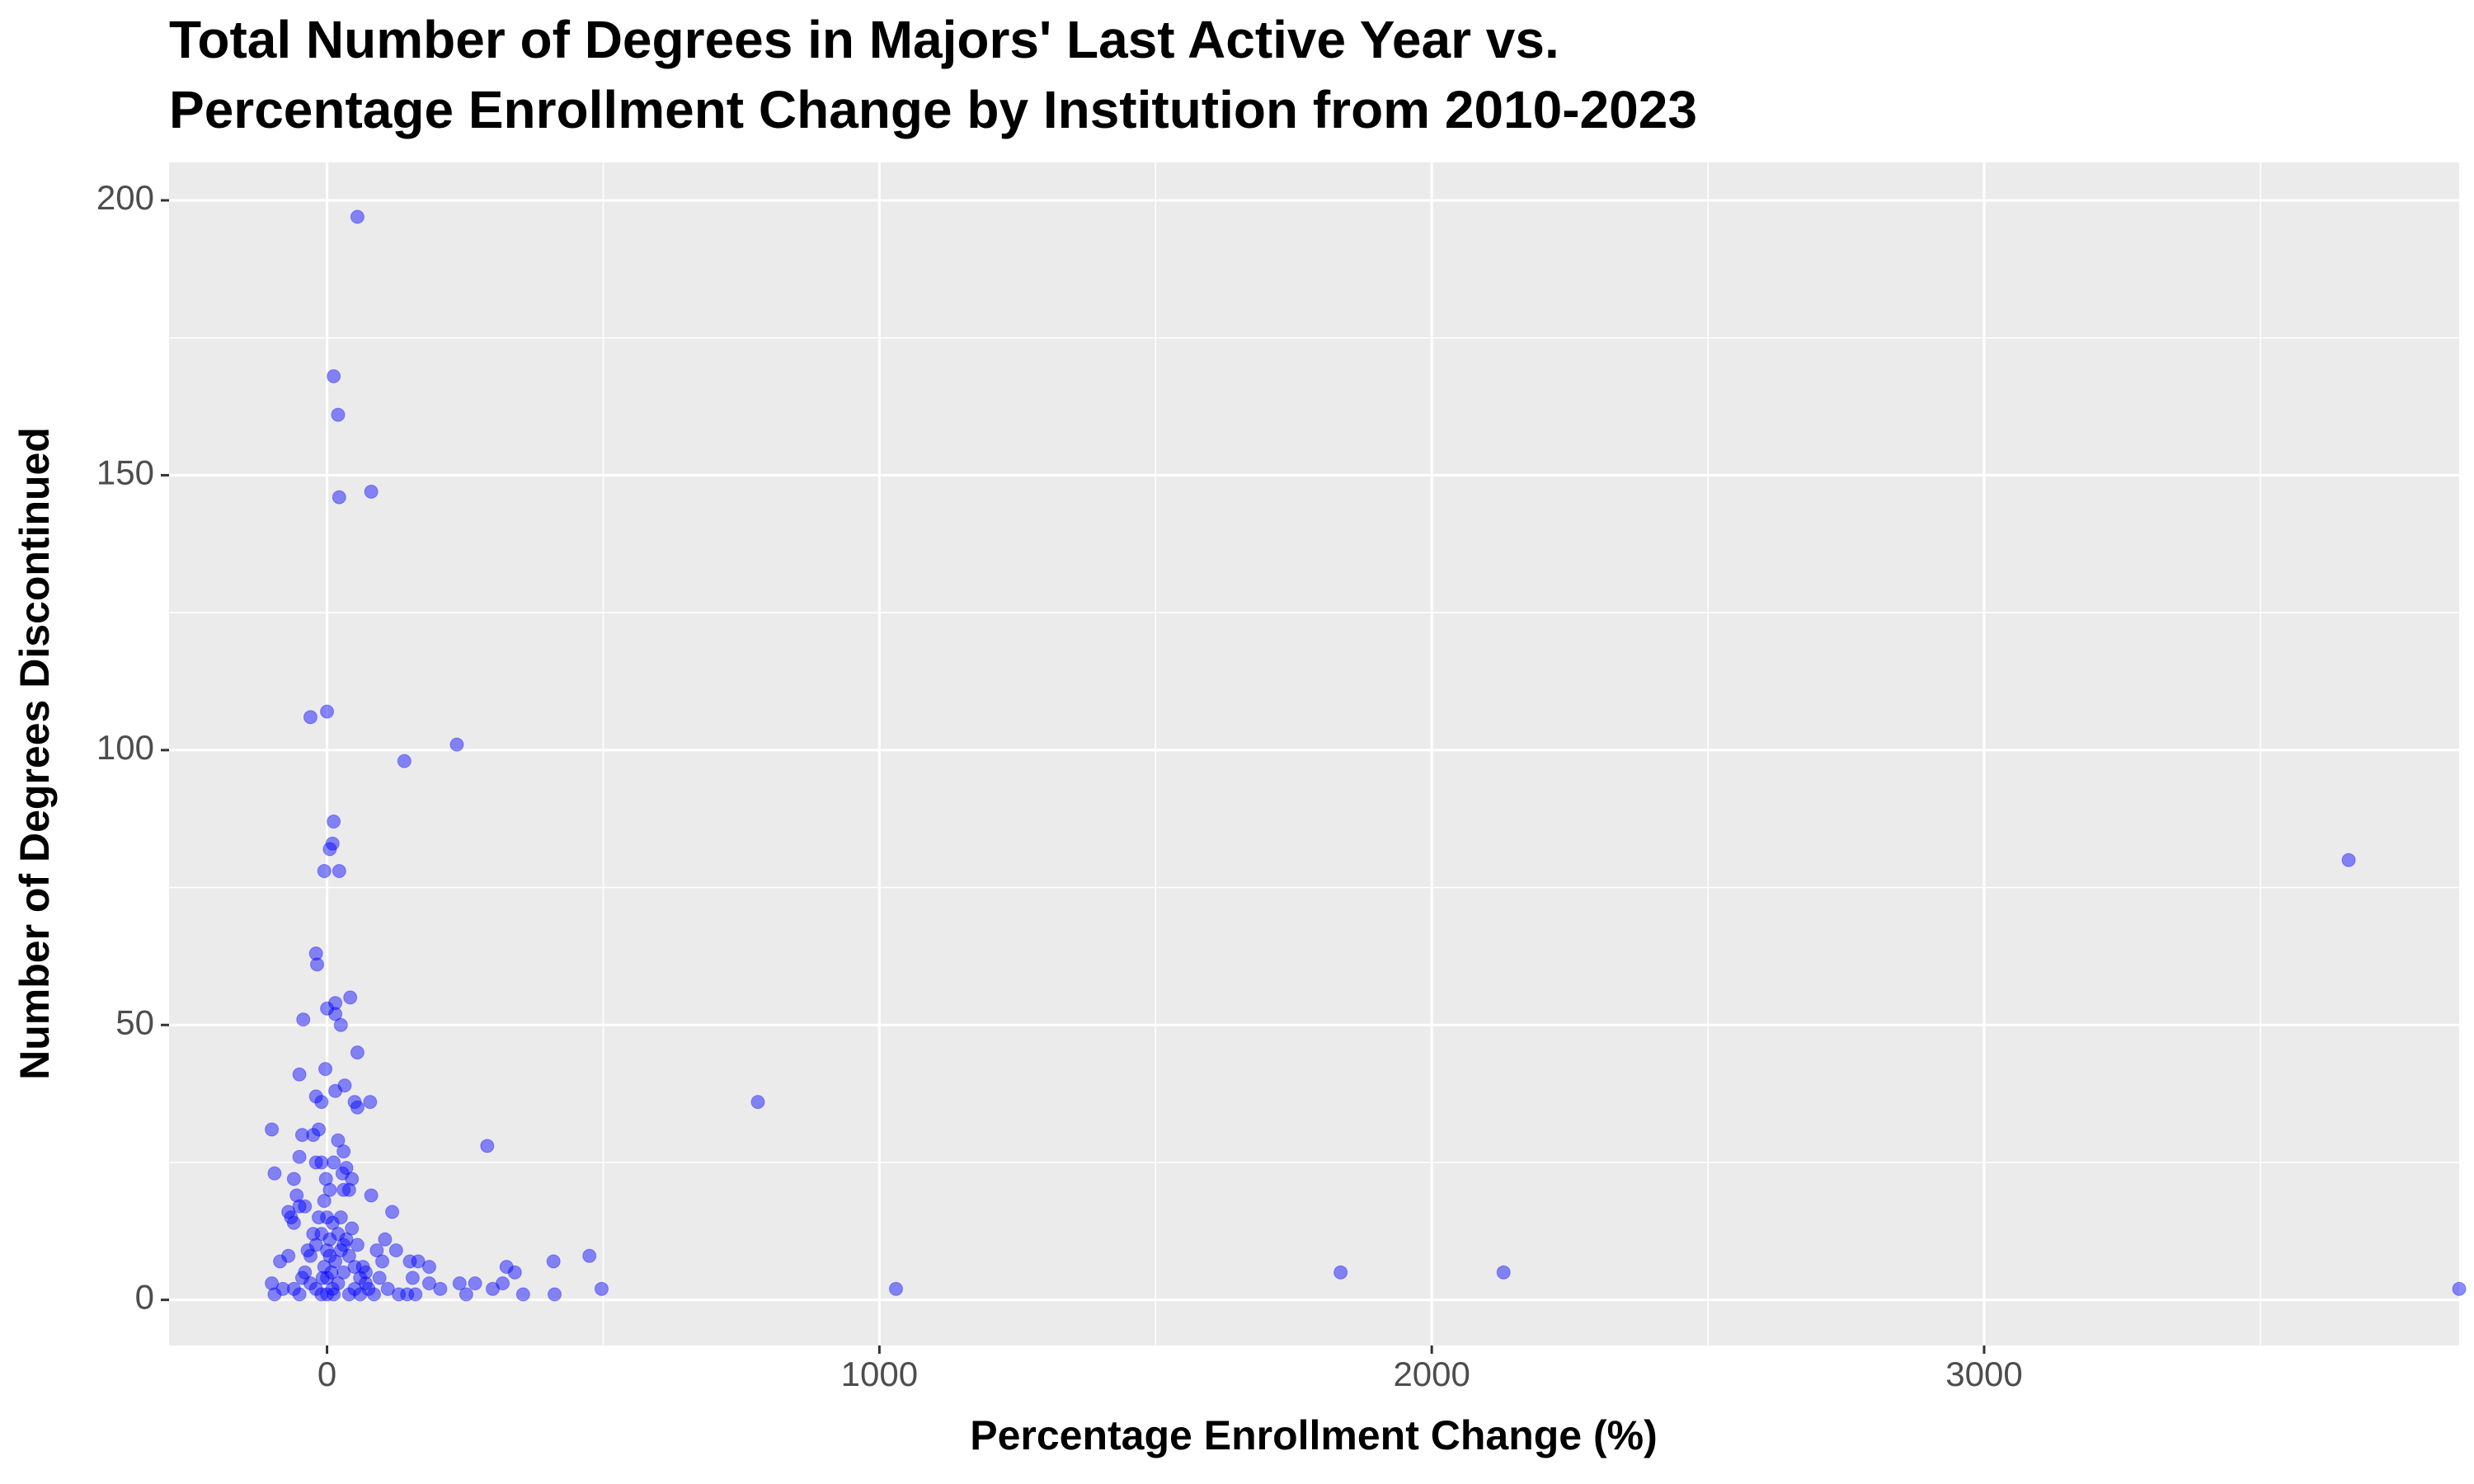  What do you see at coordinates (125, 197) in the screenshot?
I see `y-tick-label: 200` at bounding box center [125, 197].